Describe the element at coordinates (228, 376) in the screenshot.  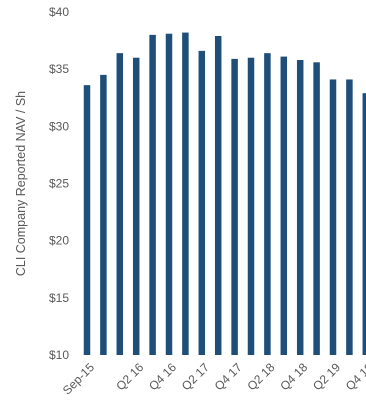
I see `x-tick-label: Q4 17` at that location.